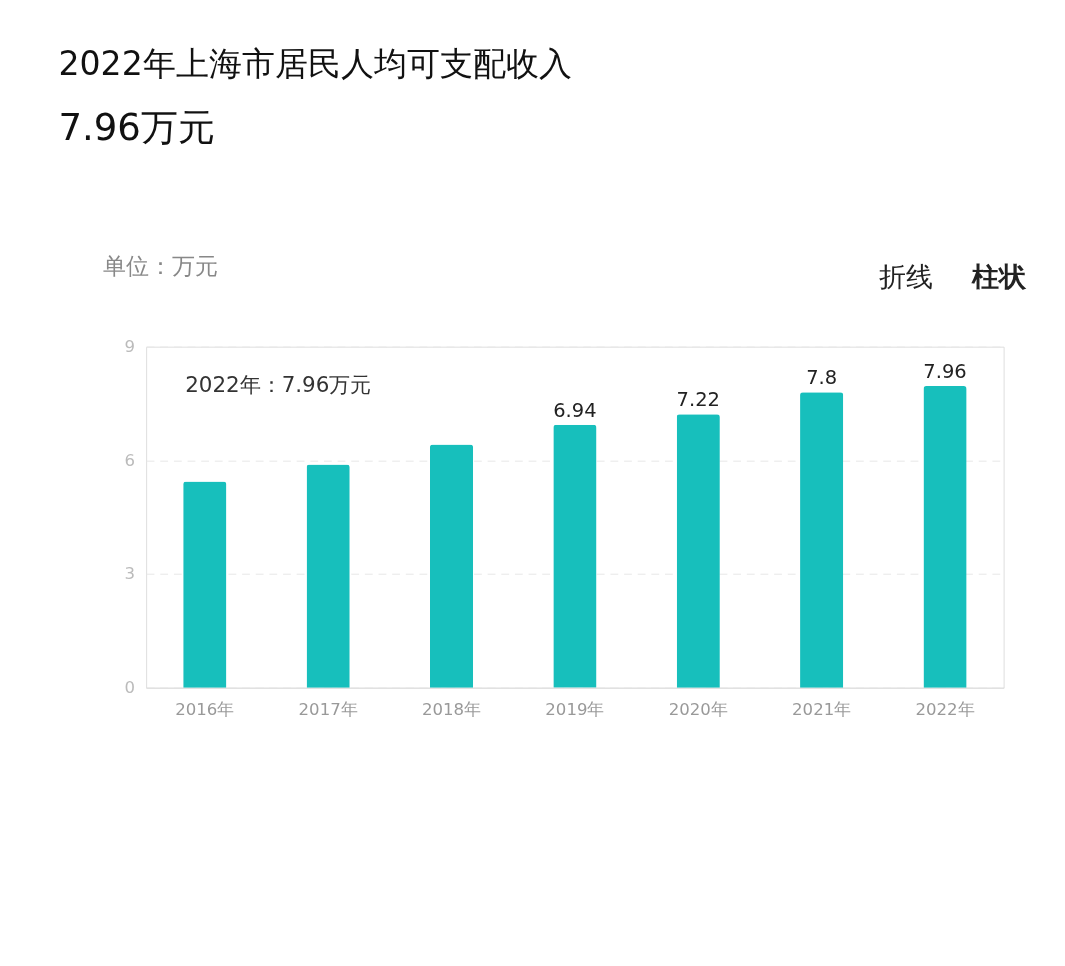 This screenshot has height=966, width=1065. I want to click on chart-title: 2022年上海市居民人均可支配收入, so click(315, 63).